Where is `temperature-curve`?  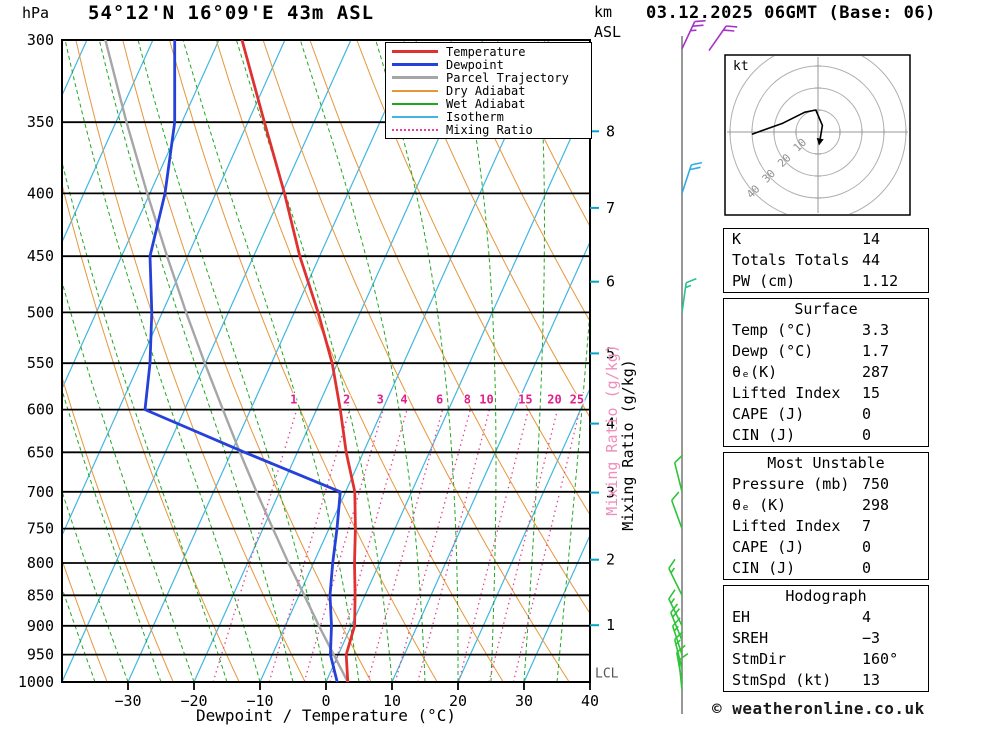
temperature-curve is located at coordinates (298, 361).